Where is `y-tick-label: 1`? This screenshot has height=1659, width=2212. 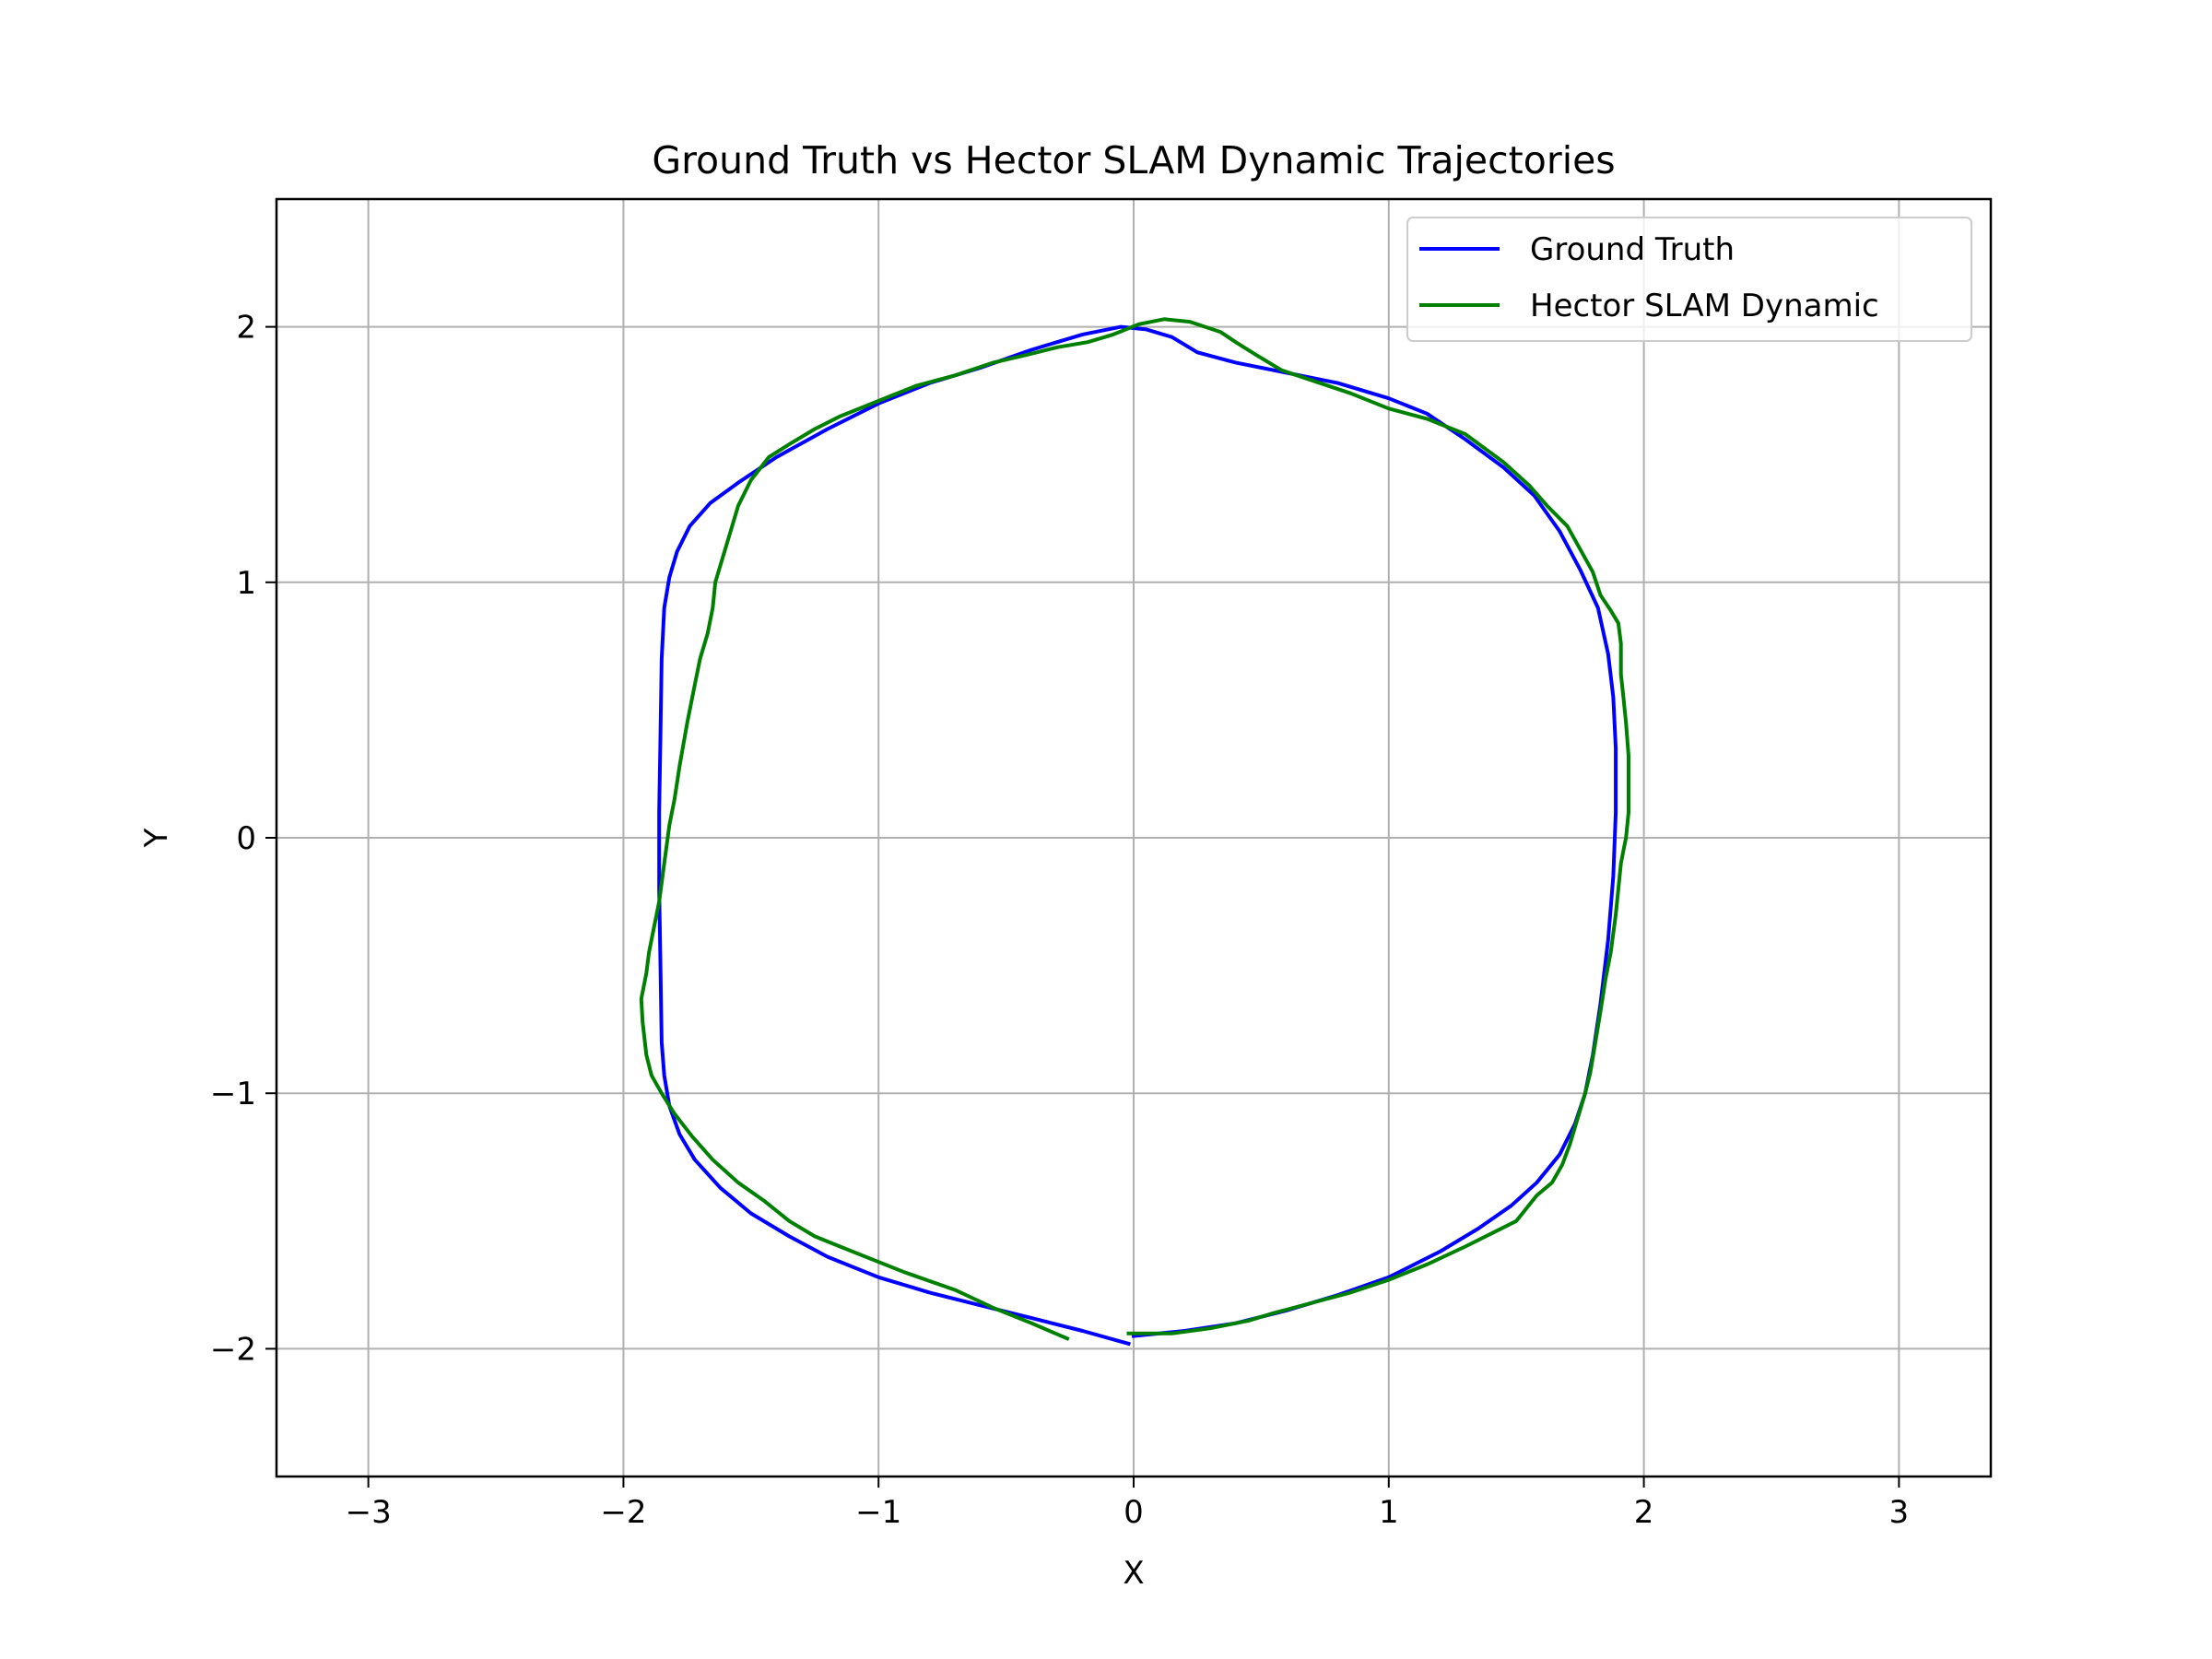
y-tick-label: 1 is located at coordinates (246, 583).